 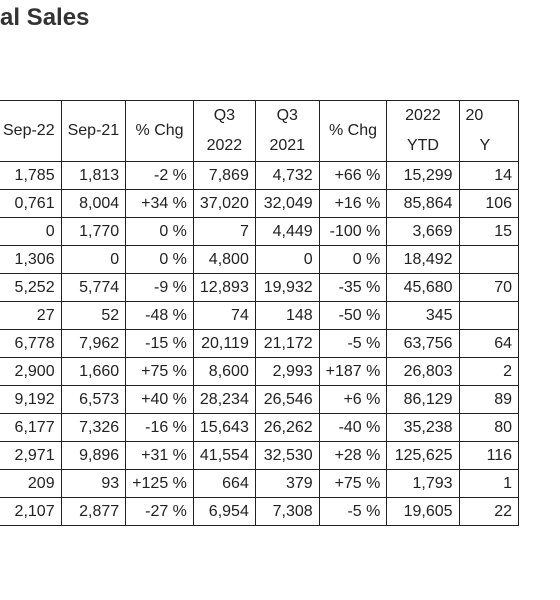 What do you see at coordinates (489, 287) in the screenshot?
I see `table-cell: 70` at bounding box center [489, 287].